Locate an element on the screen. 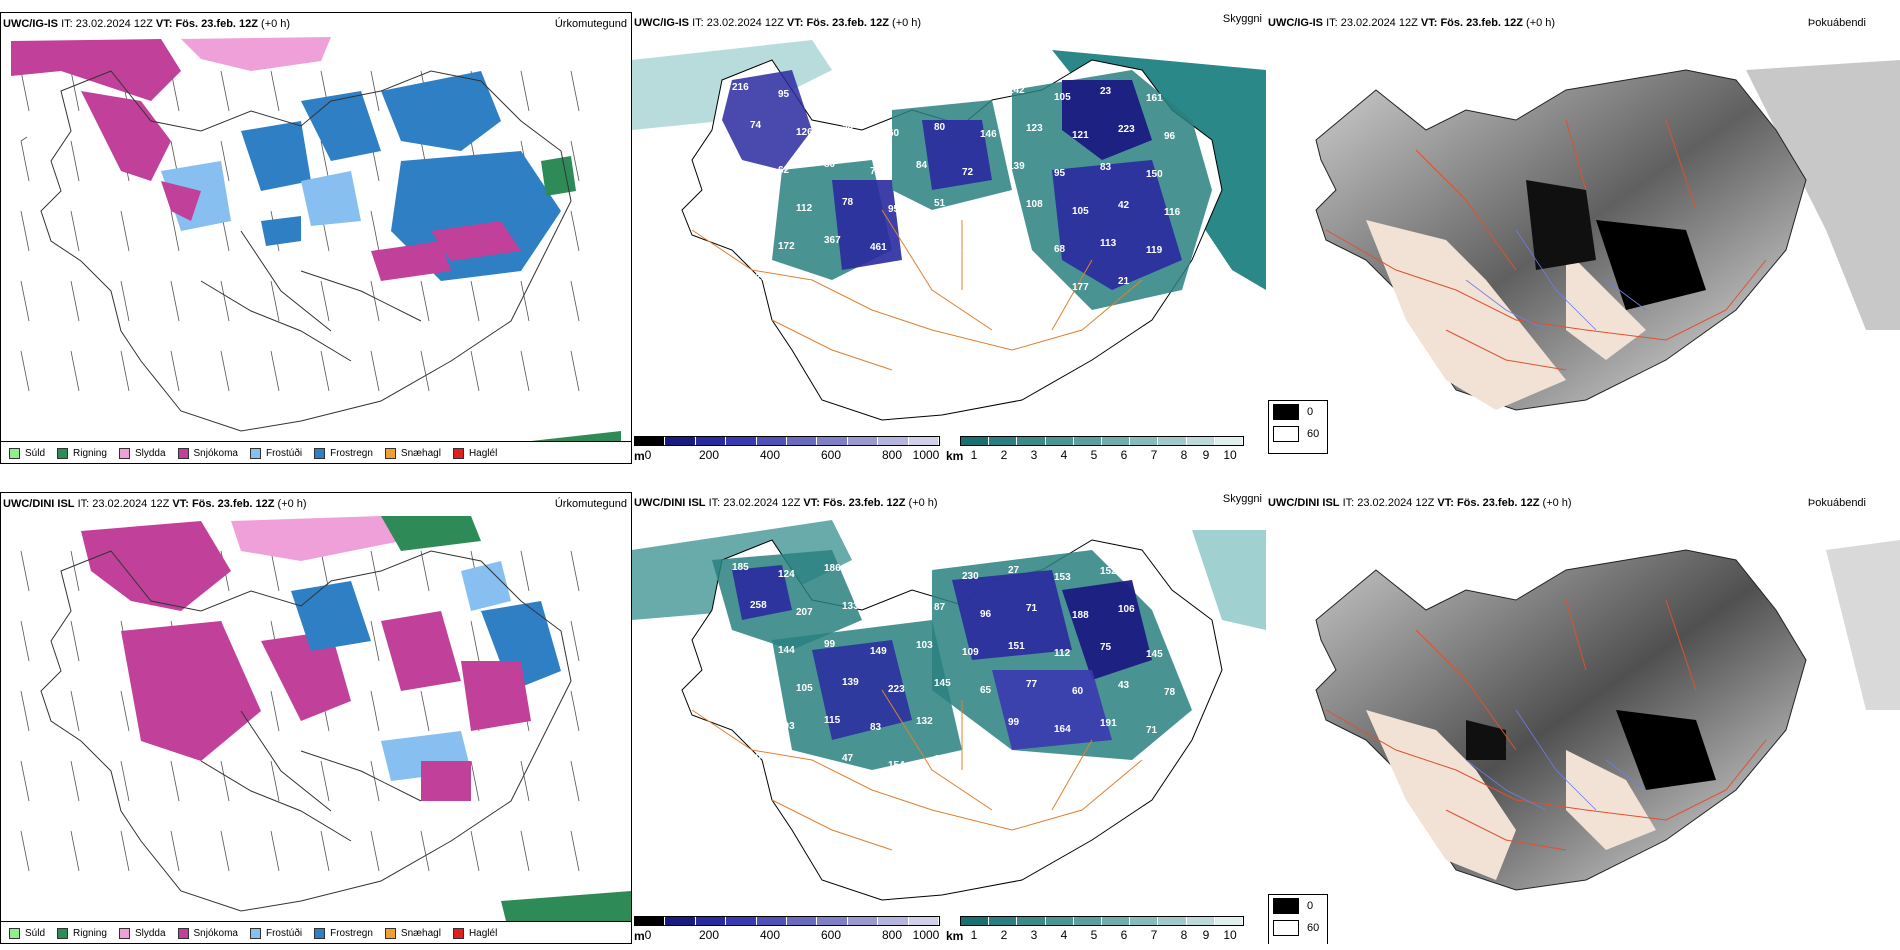 The image size is (1900, 950). ceiling-value-label: 121 is located at coordinates (1080, 135).